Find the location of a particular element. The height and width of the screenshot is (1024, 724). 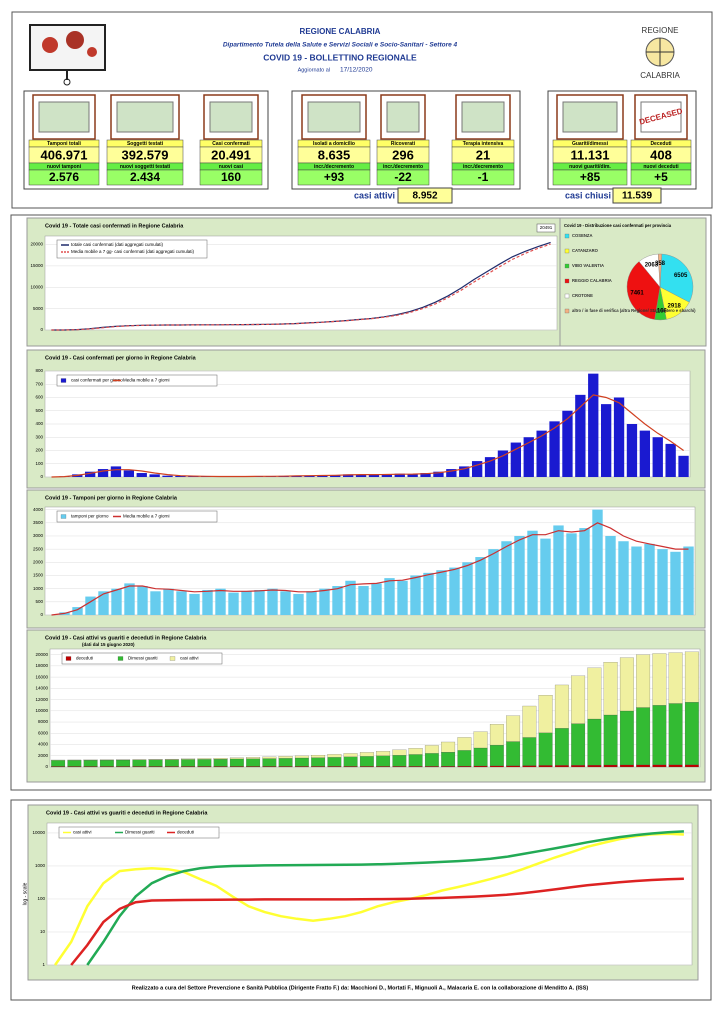

y-tick-label: 4000 is located at coordinates (43, 744).